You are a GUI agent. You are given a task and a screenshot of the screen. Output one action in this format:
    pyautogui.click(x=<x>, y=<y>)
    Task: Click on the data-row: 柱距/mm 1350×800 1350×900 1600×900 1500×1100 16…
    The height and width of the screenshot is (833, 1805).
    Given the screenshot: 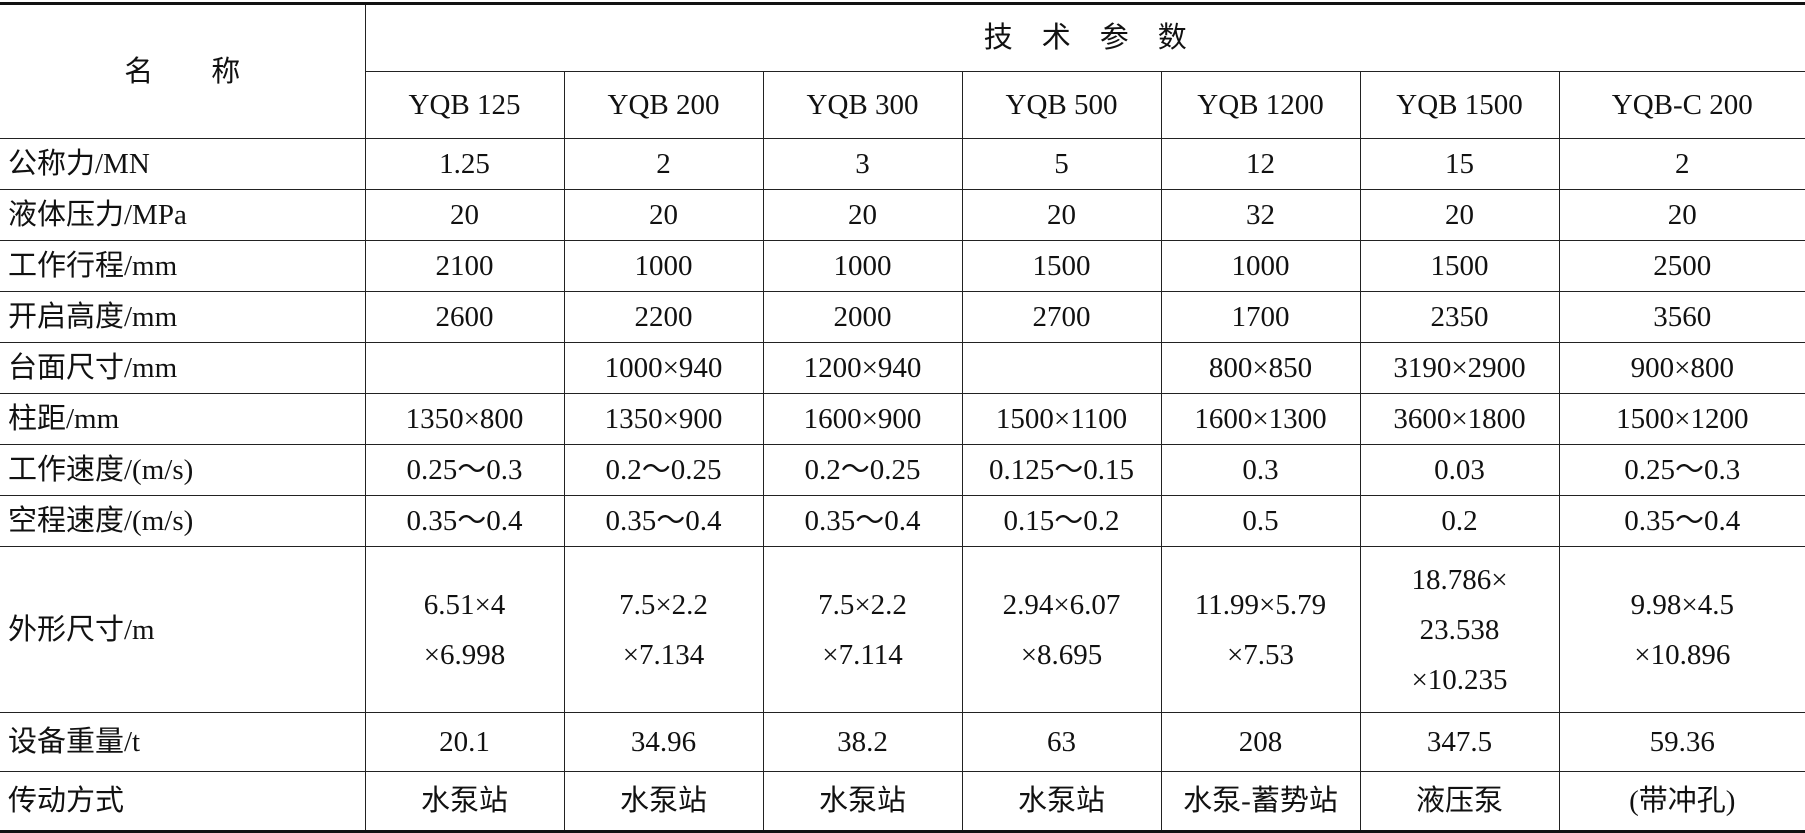 What is the action you would take?
    pyautogui.click(x=902, y=419)
    